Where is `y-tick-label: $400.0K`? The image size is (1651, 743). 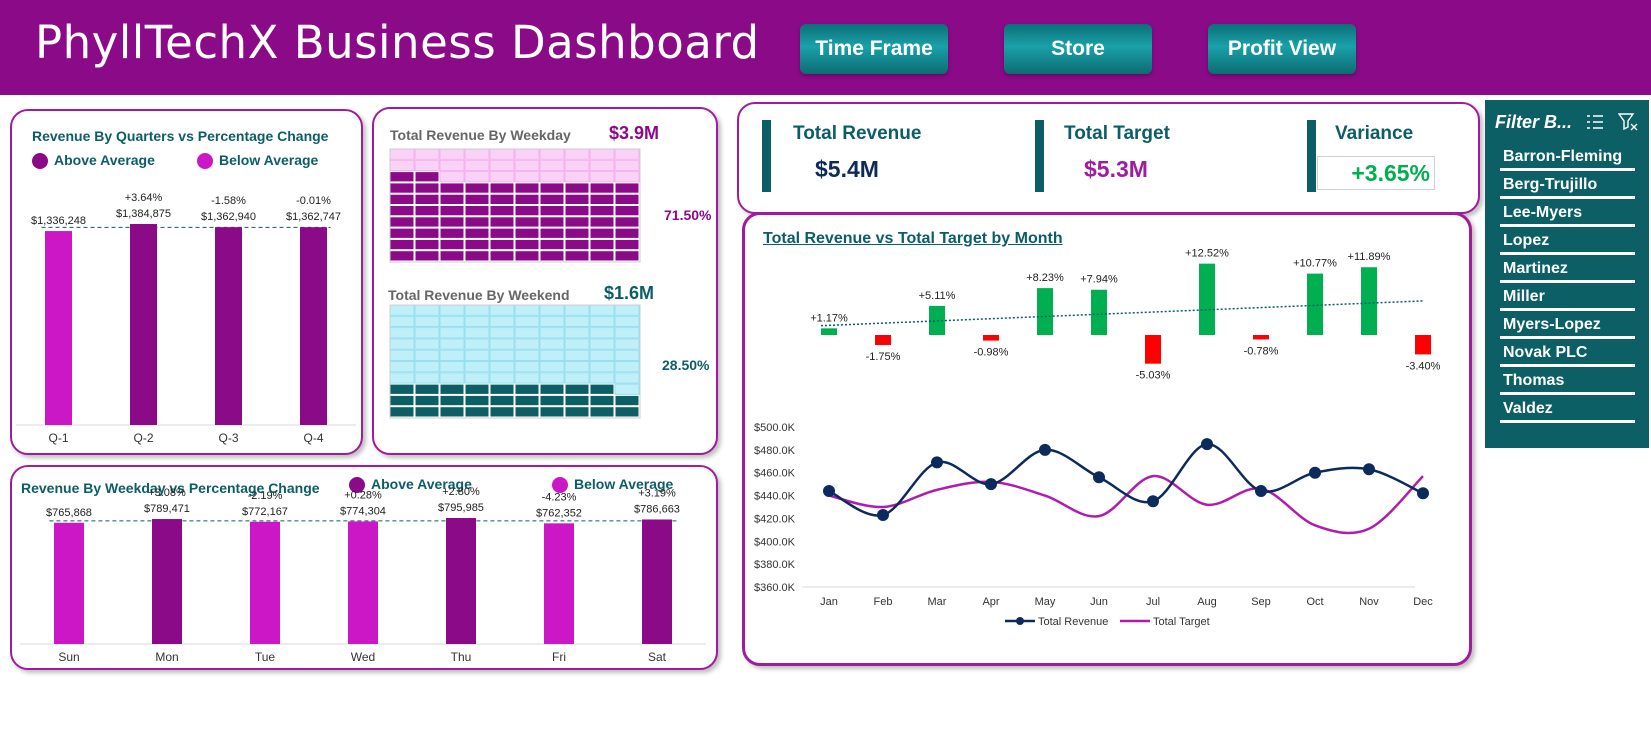
y-tick-label: $400.0K is located at coordinates (775, 542).